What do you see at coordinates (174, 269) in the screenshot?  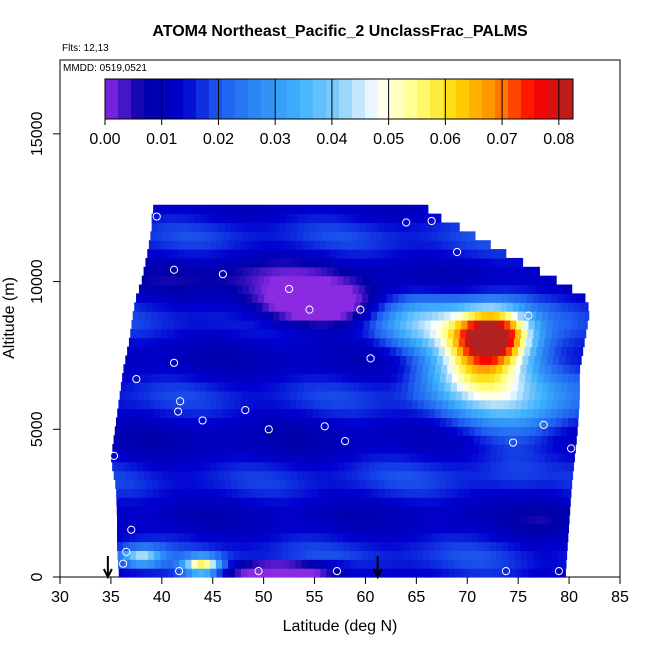 I see `sample-point` at bounding box center [174, 269].